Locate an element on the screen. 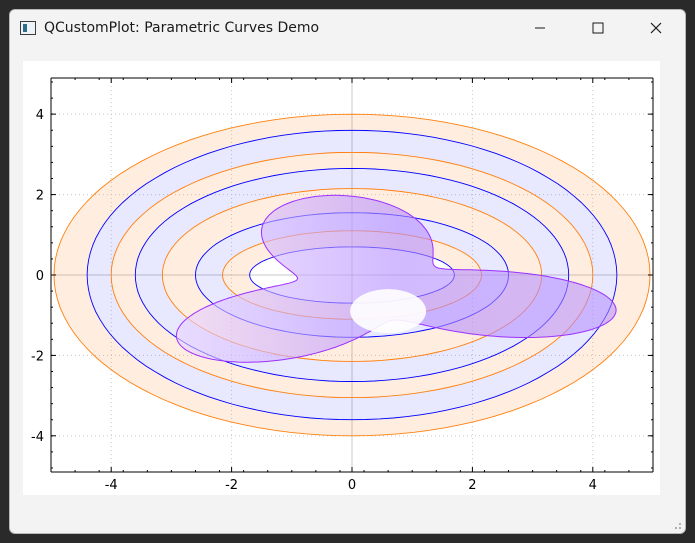 The image size is (695, 543). y-tick-label: 4 is located at coordinates (40, 115).